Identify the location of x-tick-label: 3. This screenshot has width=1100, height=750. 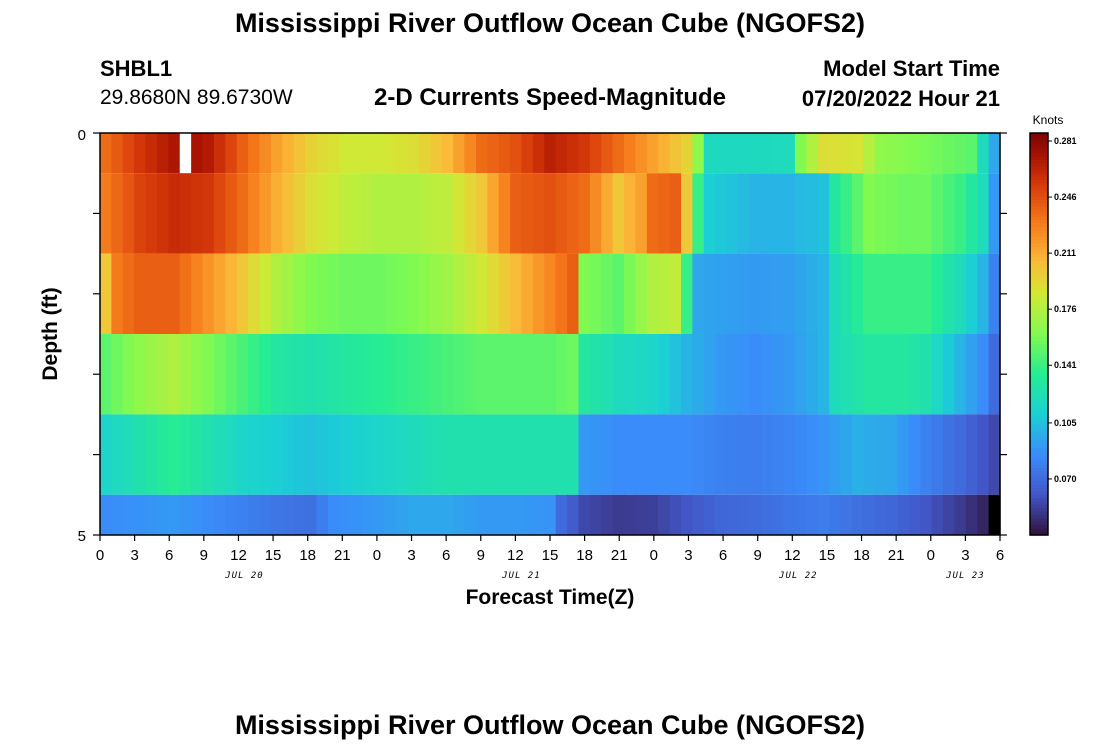
(965, 555).